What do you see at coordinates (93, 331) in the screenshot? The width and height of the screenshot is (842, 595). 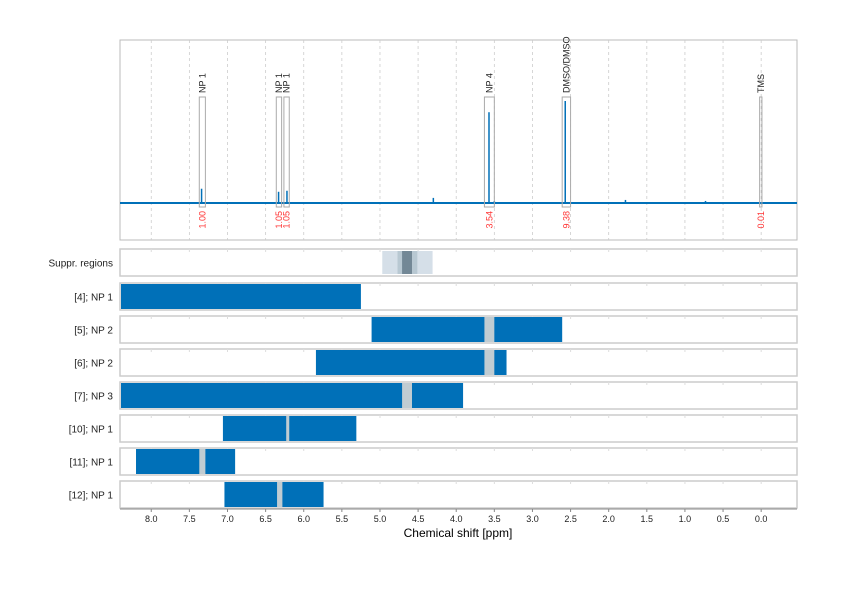 I see `row-label: [5]; NP 2` at bounding box center [93, 331].